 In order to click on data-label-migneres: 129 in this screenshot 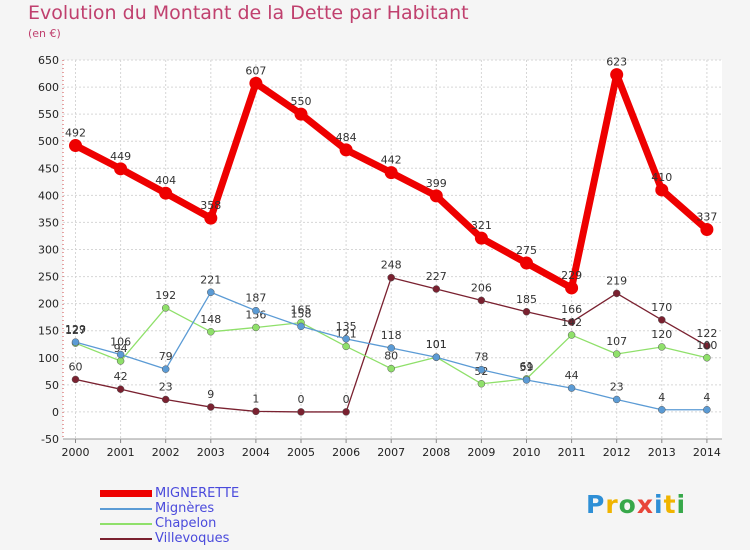, I will do `click(75, 329)`.